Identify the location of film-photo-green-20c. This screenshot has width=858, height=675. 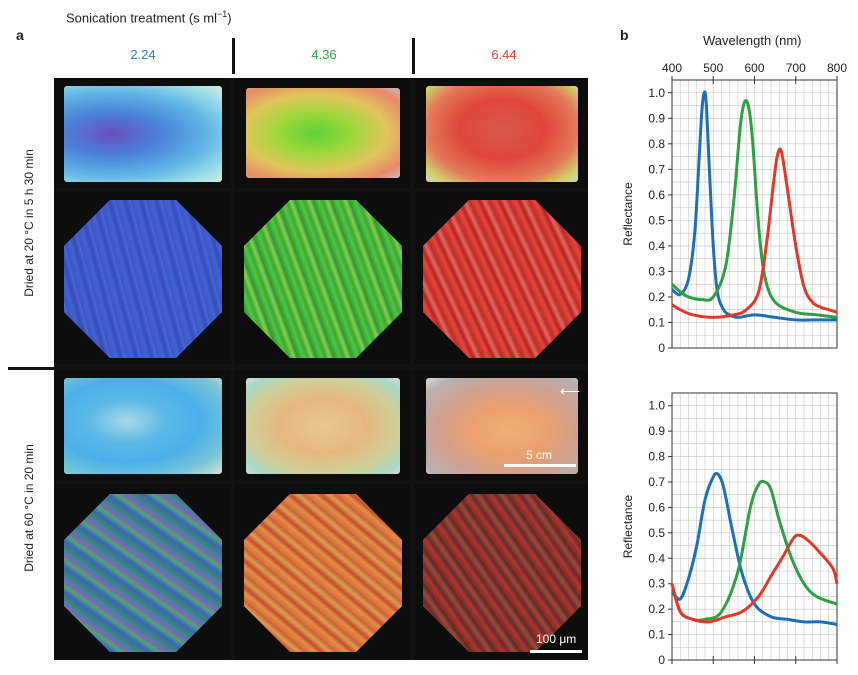
(322, 133).